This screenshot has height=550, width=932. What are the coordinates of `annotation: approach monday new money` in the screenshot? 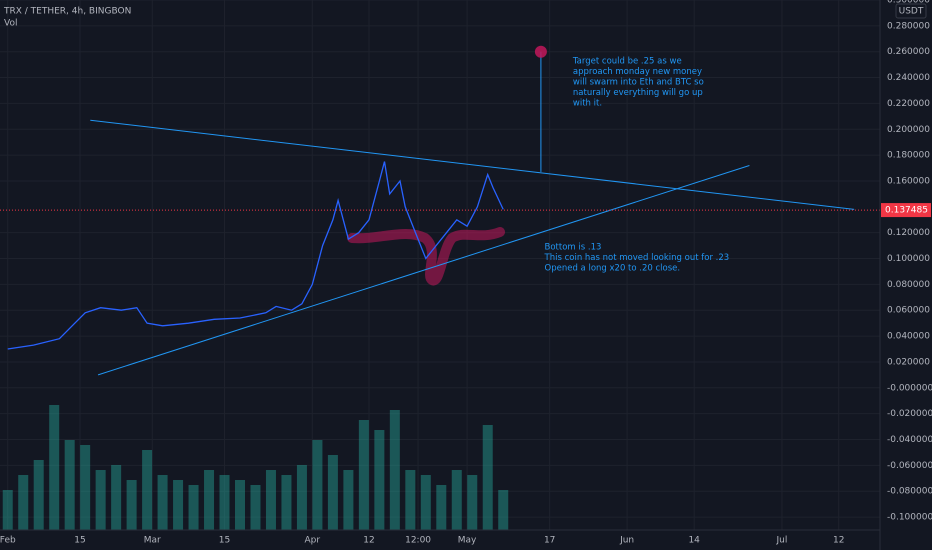 It's located at (637, 72).